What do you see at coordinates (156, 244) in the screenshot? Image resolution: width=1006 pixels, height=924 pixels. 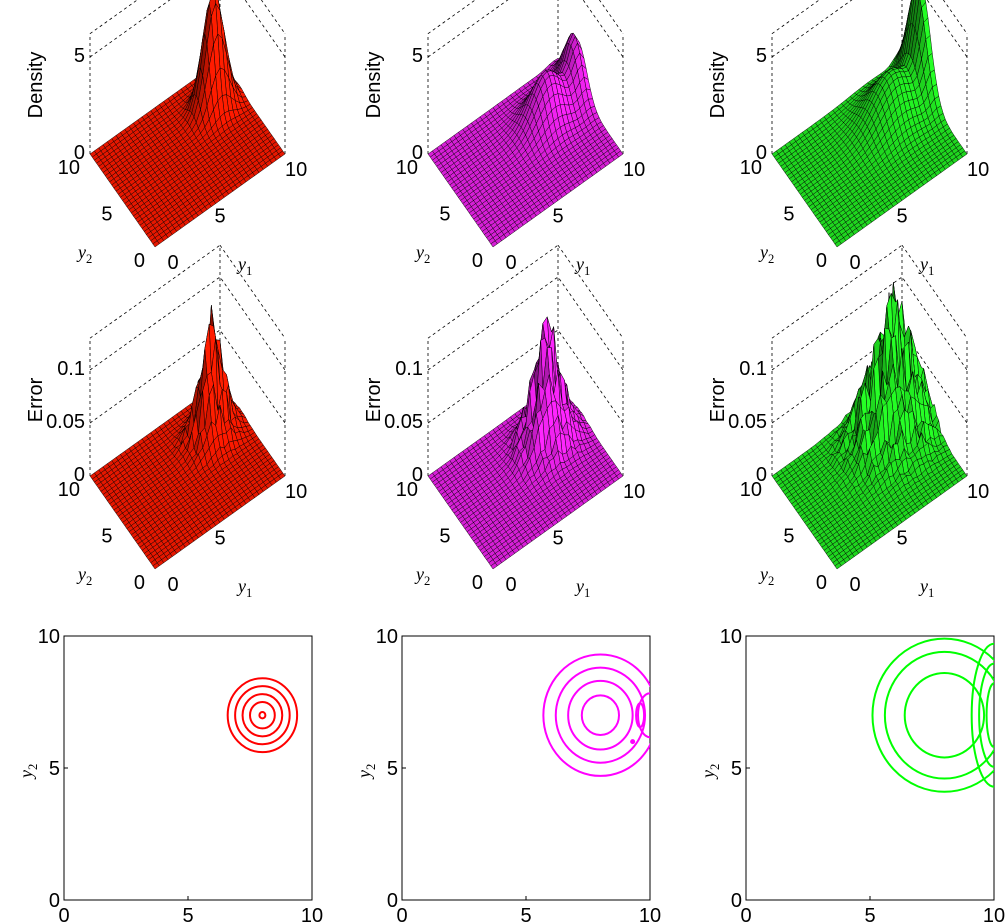 I see `surface-facet` at bounding box center [156, 244].